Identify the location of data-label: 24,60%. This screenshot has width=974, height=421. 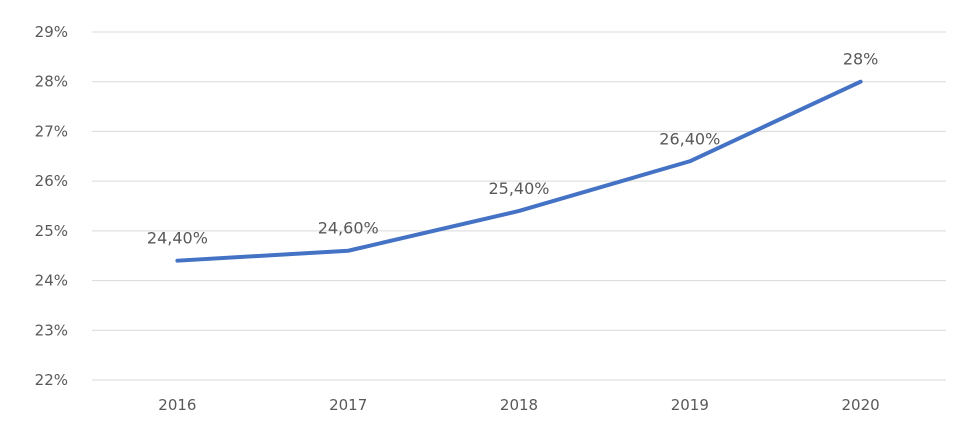
(348, 228).